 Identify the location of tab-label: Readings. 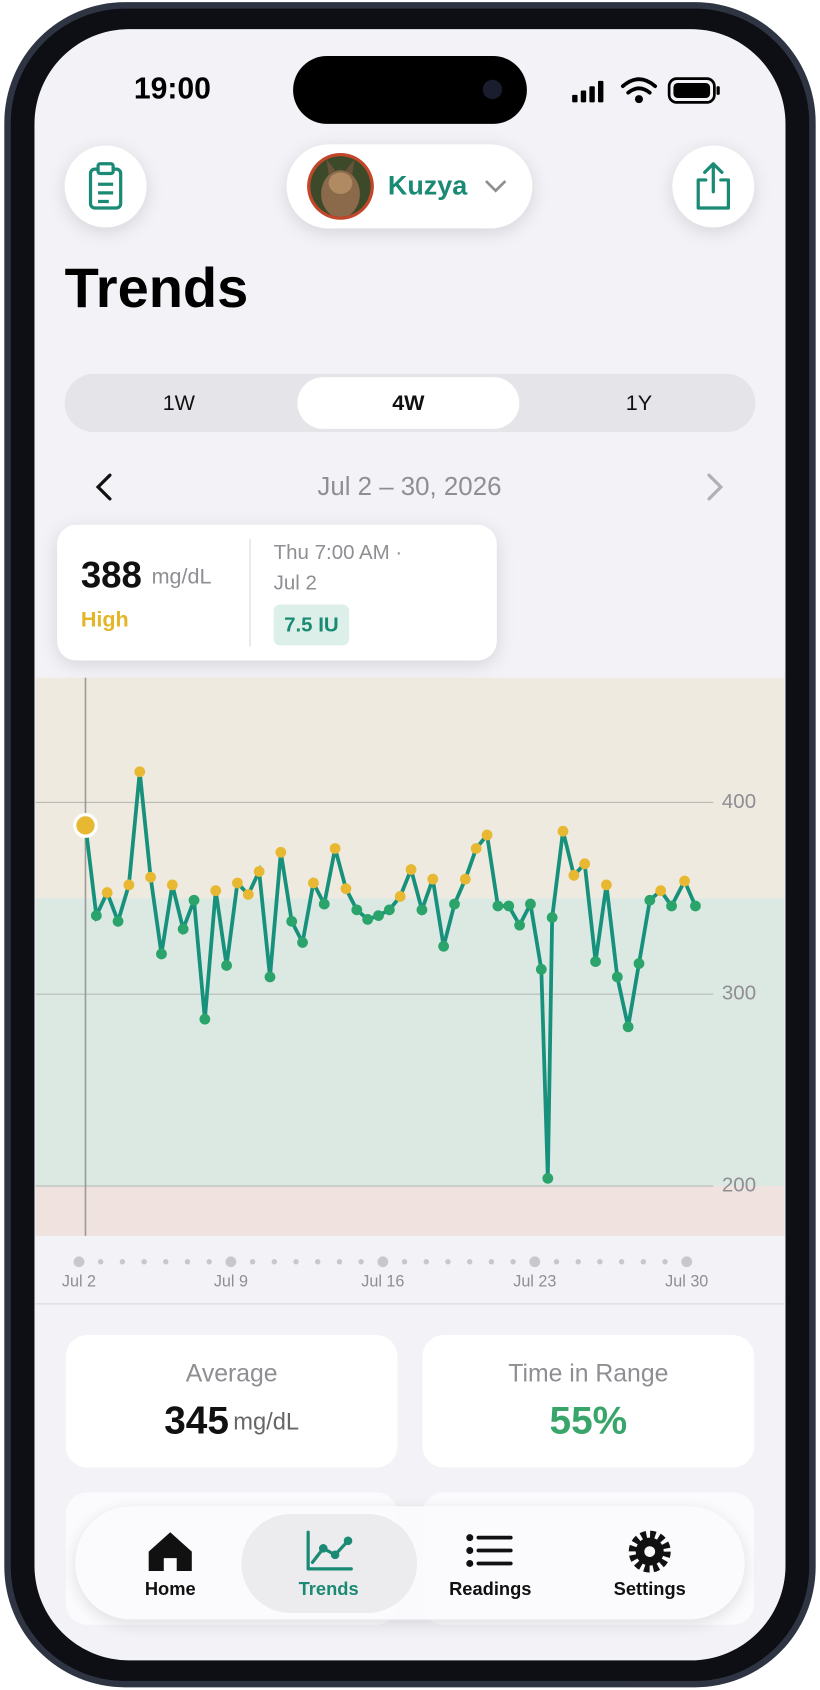
(490, 1588).